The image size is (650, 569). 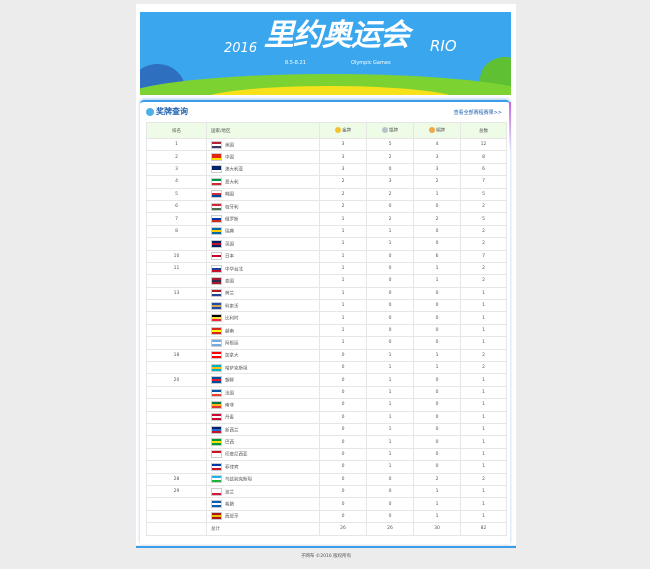 What do you see at coordinates (232, 431) in the screenshot?
I see `country-name: 新西兰` at bounding box center [232, 431].